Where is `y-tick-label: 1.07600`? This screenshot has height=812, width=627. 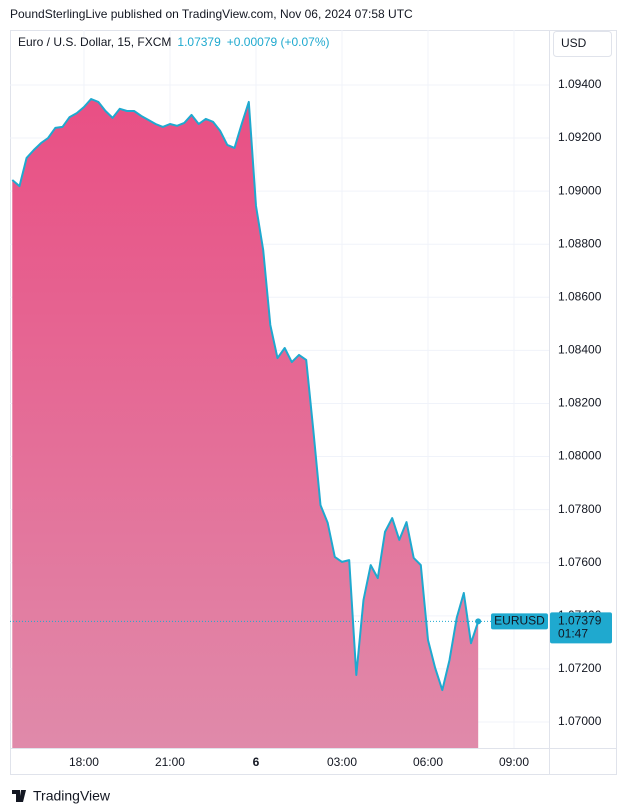 y-tick-label: 1.07600 is located at coordinates (580, 562).